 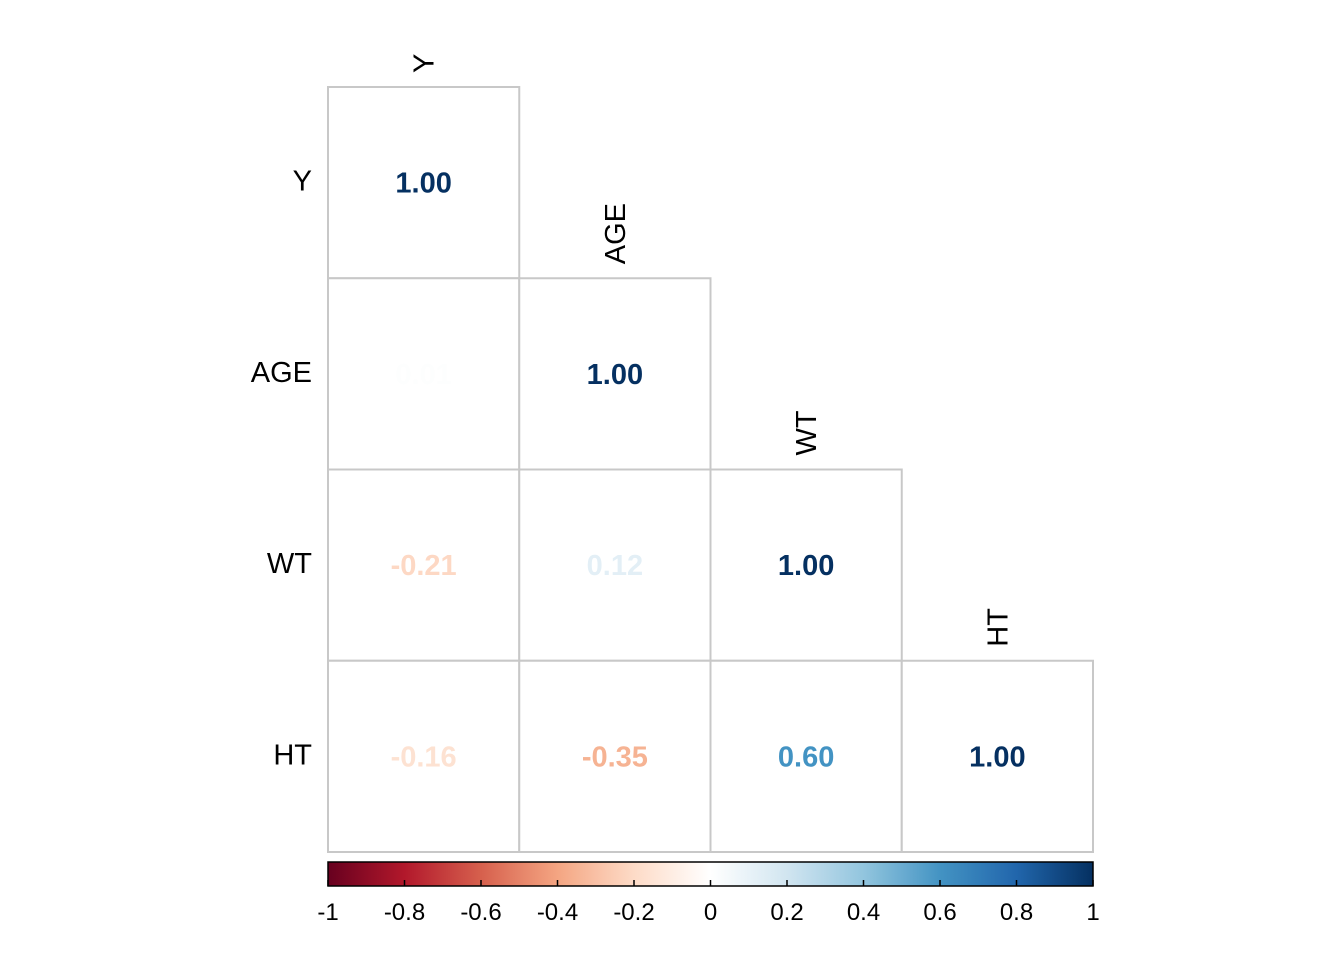 I want to click on cell-box-ht-wt, so click(x=806, y=756).